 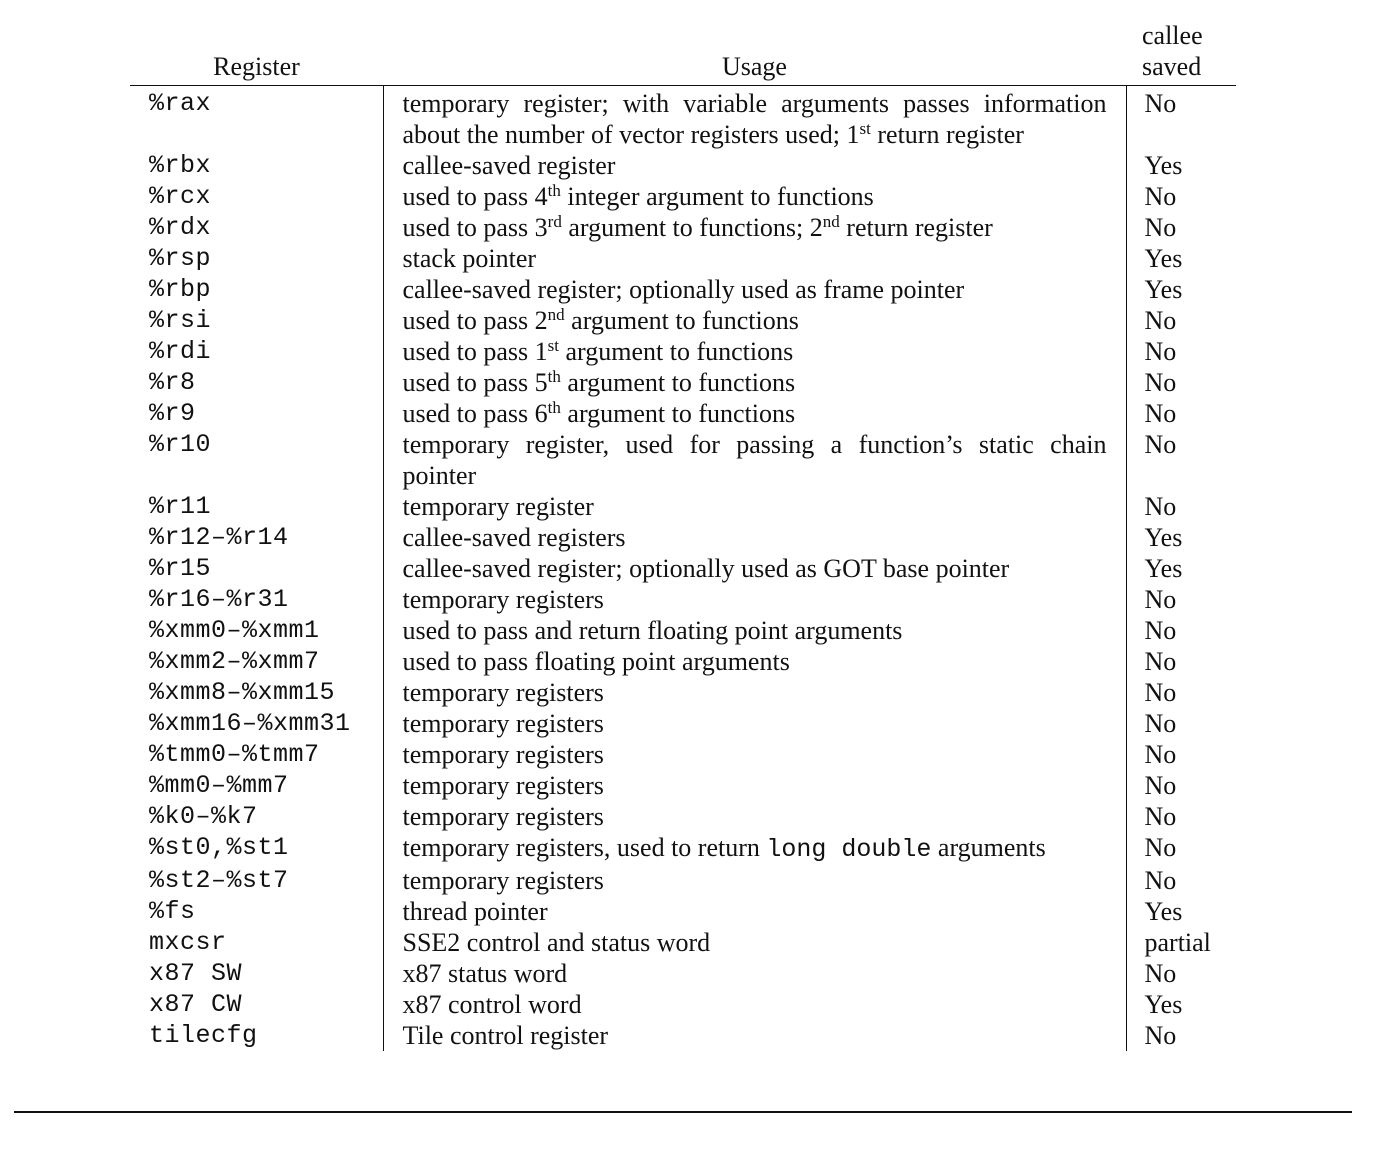 I want to click on ordinal-suffix: st, so click(x=553, y=345).